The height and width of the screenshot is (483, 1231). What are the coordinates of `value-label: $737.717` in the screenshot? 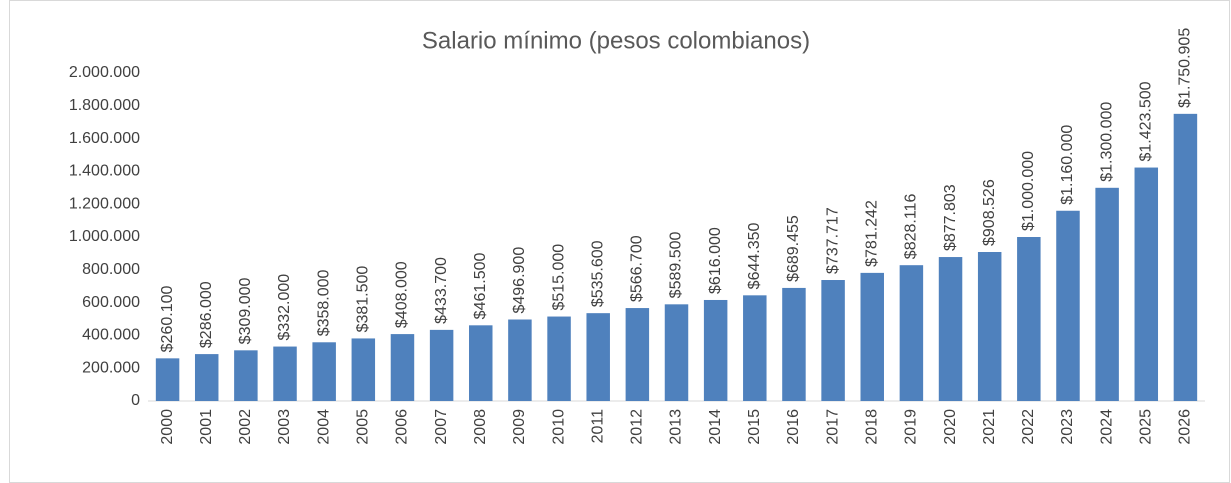 It's located at (832, 240).